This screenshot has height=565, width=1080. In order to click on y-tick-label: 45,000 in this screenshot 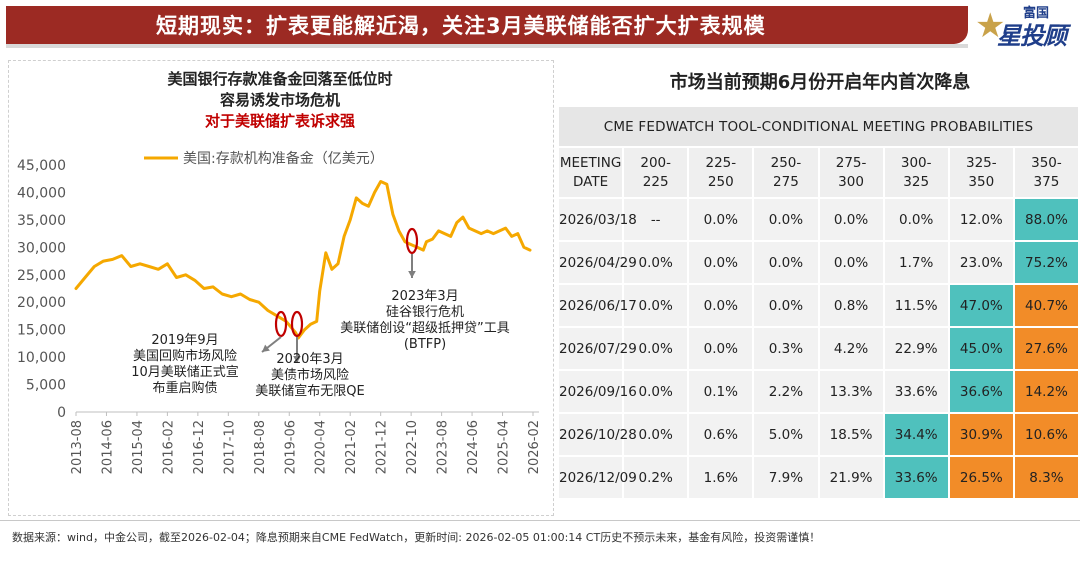, I will do `click(41, 166)`.